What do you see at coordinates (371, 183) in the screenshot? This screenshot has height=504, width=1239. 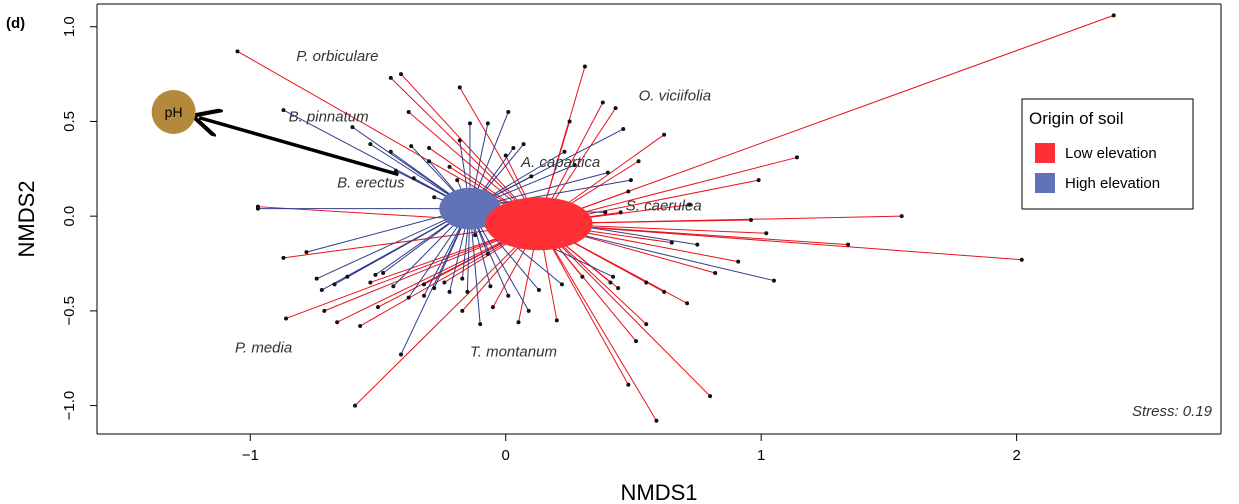 I see `species-label: B. erectus` at bounding box center [371, 183].